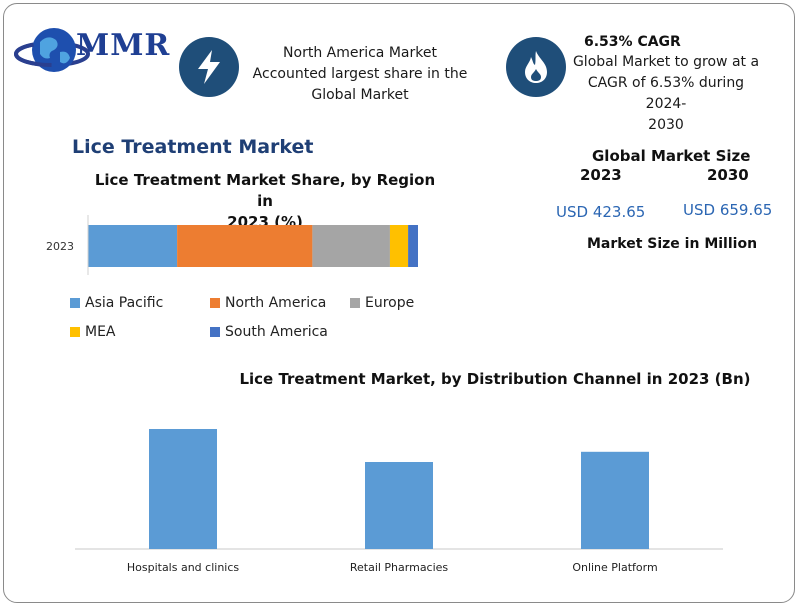 Image resolution: width=800 pixels, height=608 pixels. What do you see at coordinates (672, 244) in the screenshot?
I see `kpi-note: Market Size in Million` at bounding box center [672, 244].